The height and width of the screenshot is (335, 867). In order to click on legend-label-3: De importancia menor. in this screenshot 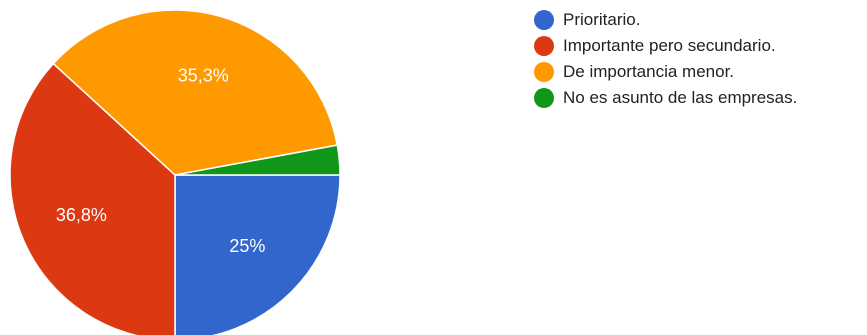, I will do `click(649, 71)`.